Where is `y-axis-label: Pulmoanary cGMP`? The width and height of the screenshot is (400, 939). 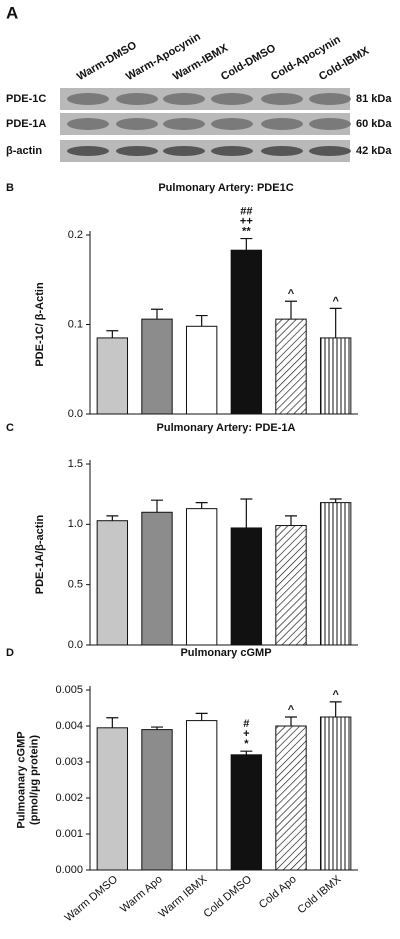
y-axis-label: Pulmoanary cGMP is located at coordinates (21, 779).